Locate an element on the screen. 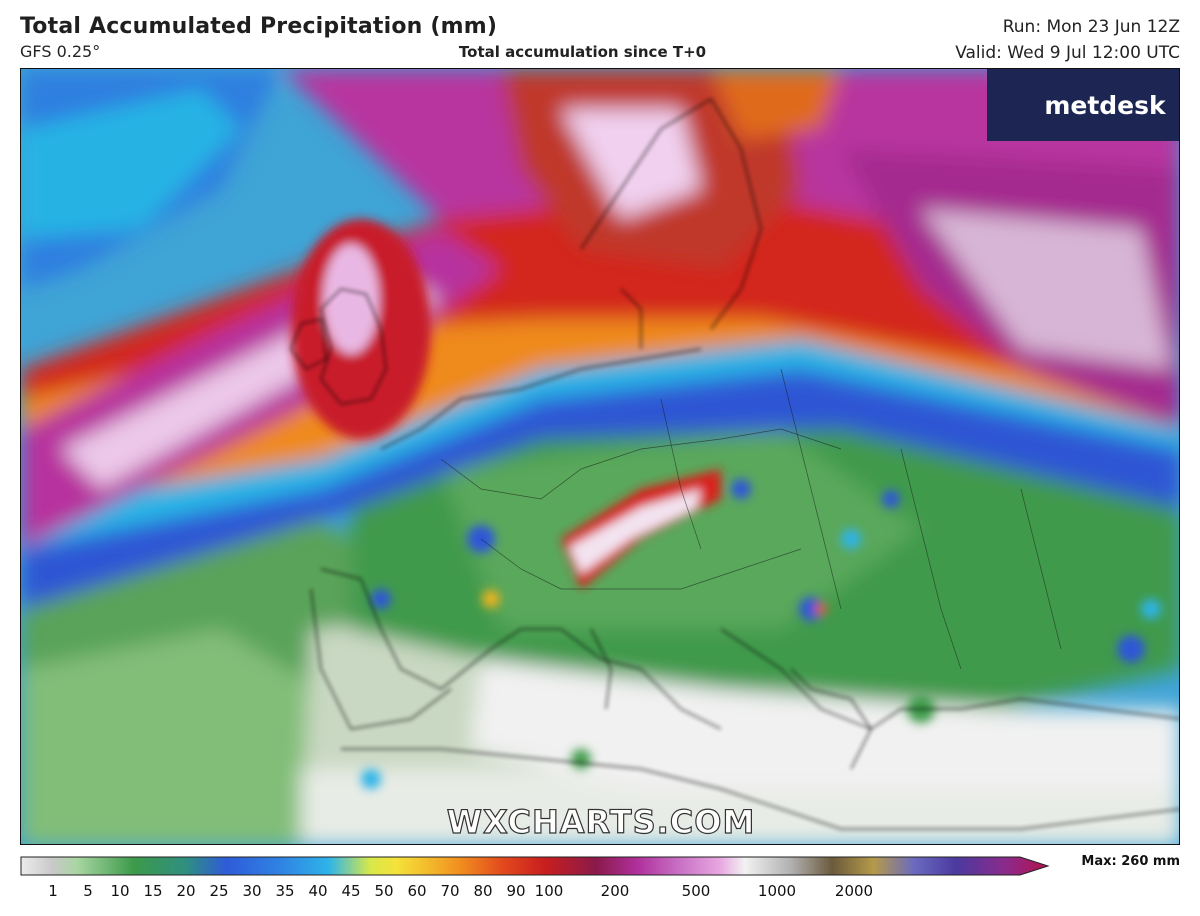  legend-tick-label: 5 is located at coordinates (88, 891).